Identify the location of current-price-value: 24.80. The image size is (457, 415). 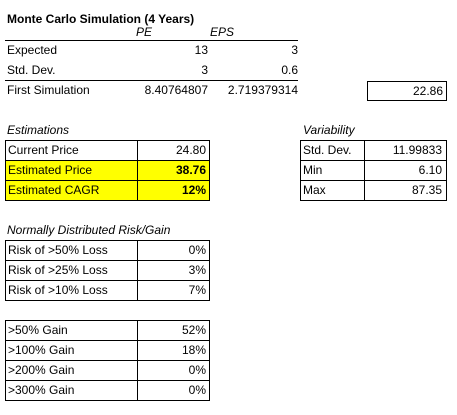
(190, 150).